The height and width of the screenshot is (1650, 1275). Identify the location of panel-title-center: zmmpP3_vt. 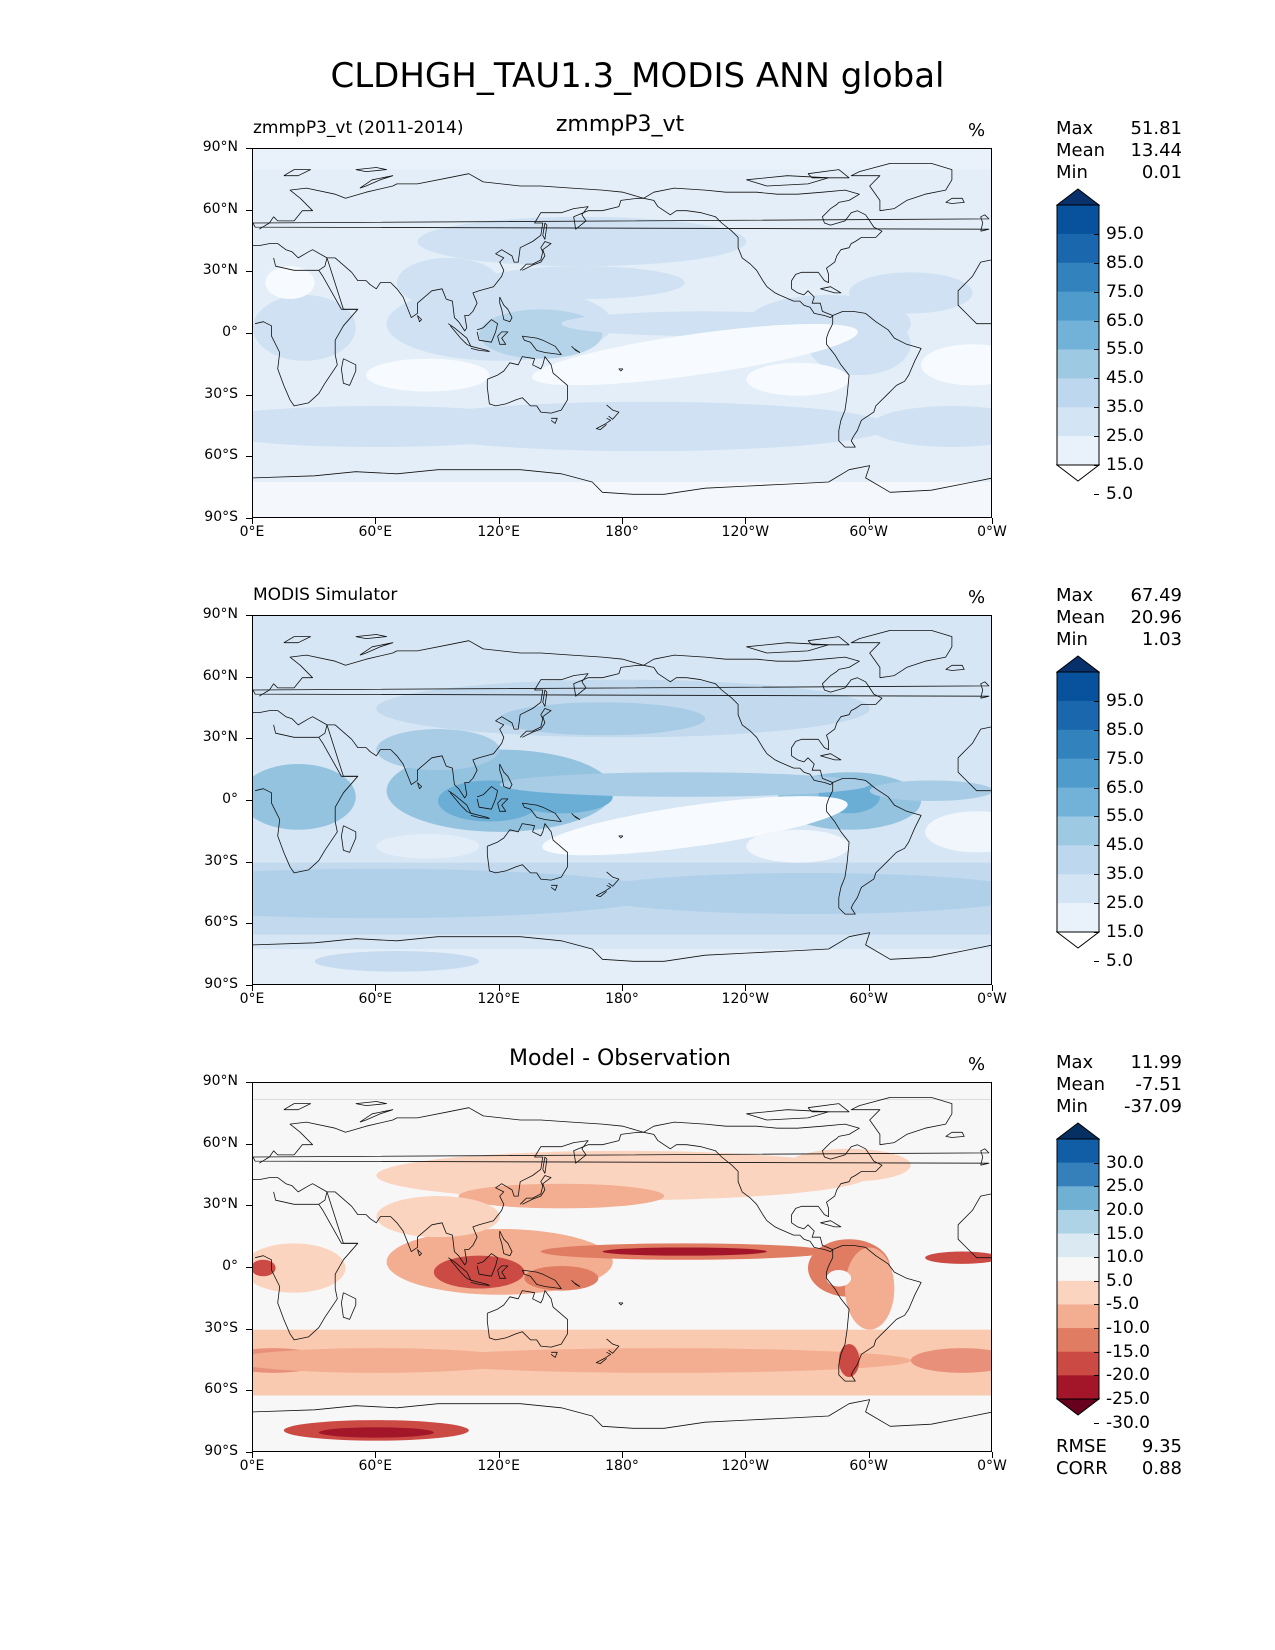
(620, 124).